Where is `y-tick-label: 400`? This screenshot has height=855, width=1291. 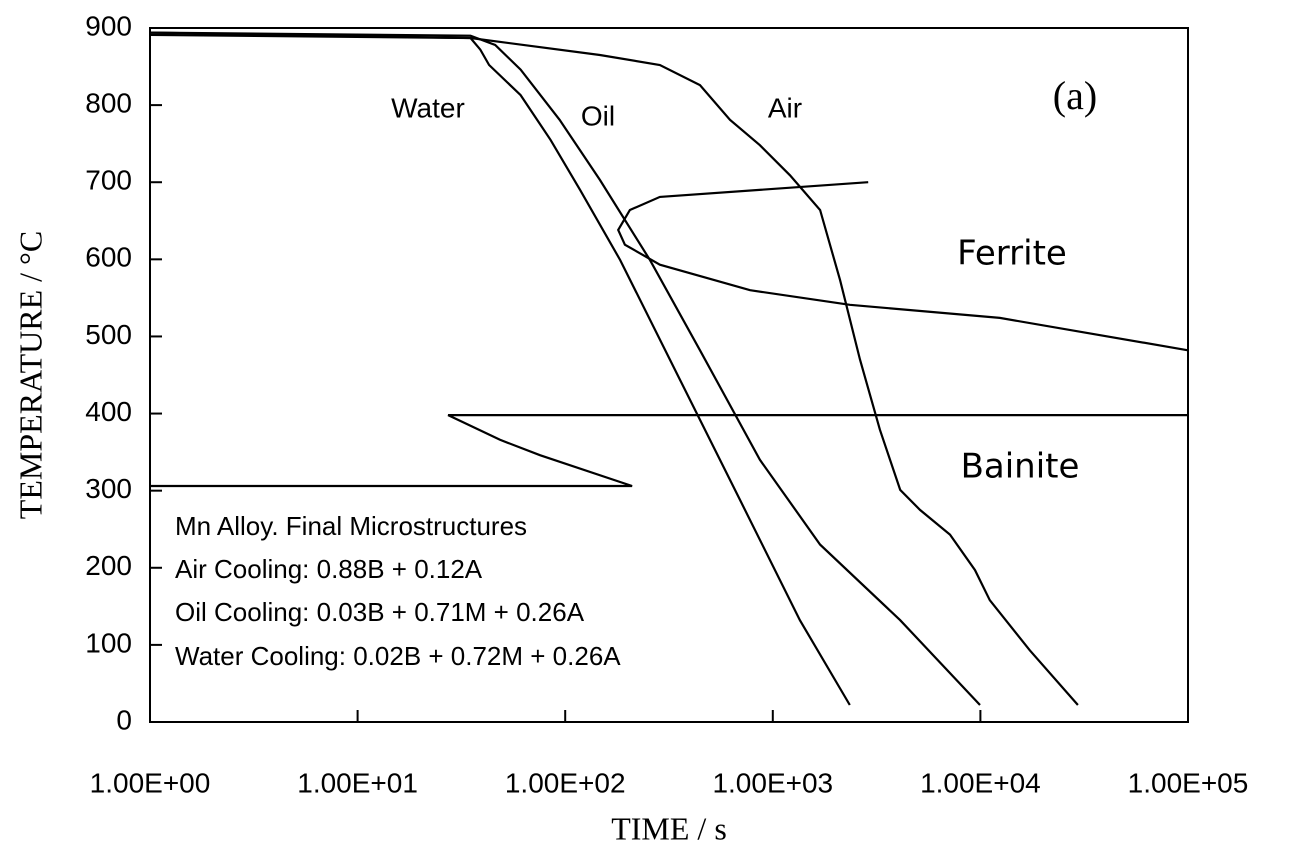
y-tick-label: 400 is located at coordinates (108, 411).